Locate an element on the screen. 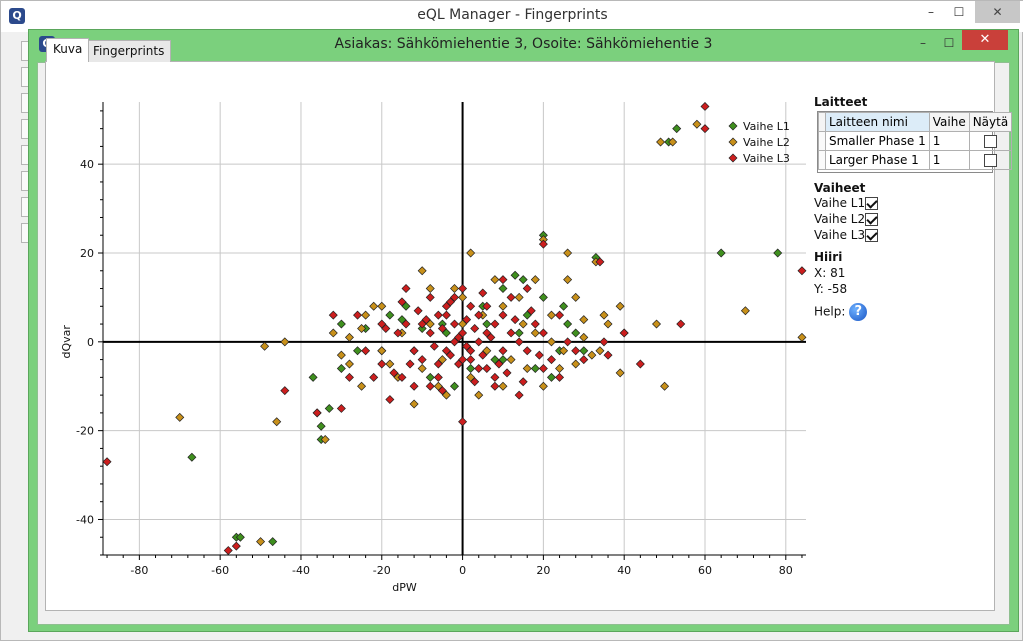  phase-l1-checkbox is located at coordinates (872, 203).